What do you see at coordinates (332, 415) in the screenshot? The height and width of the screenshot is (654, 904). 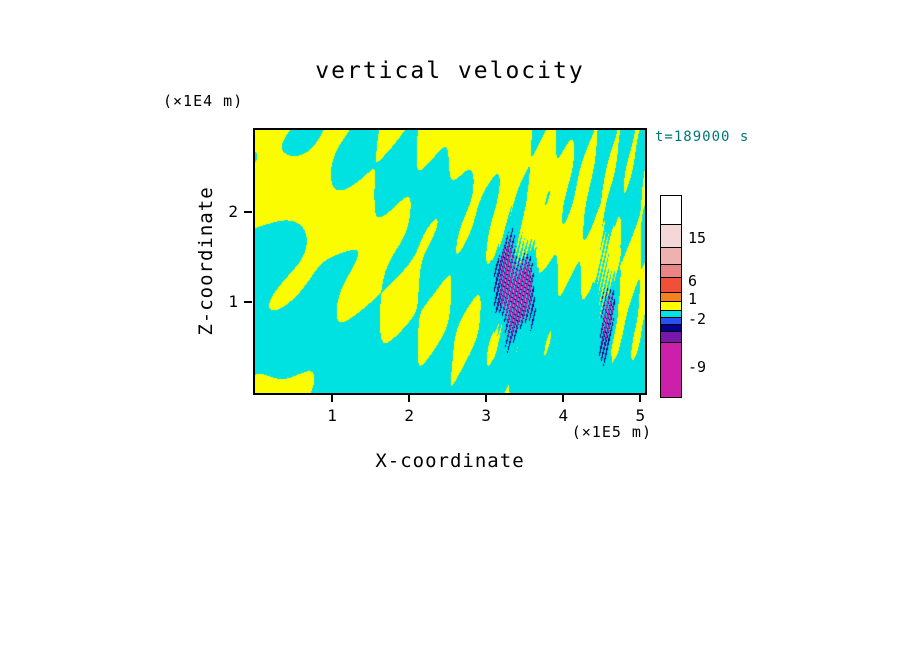 I see `x-axis-tick-label: 1` at bounding box center [332, 415].